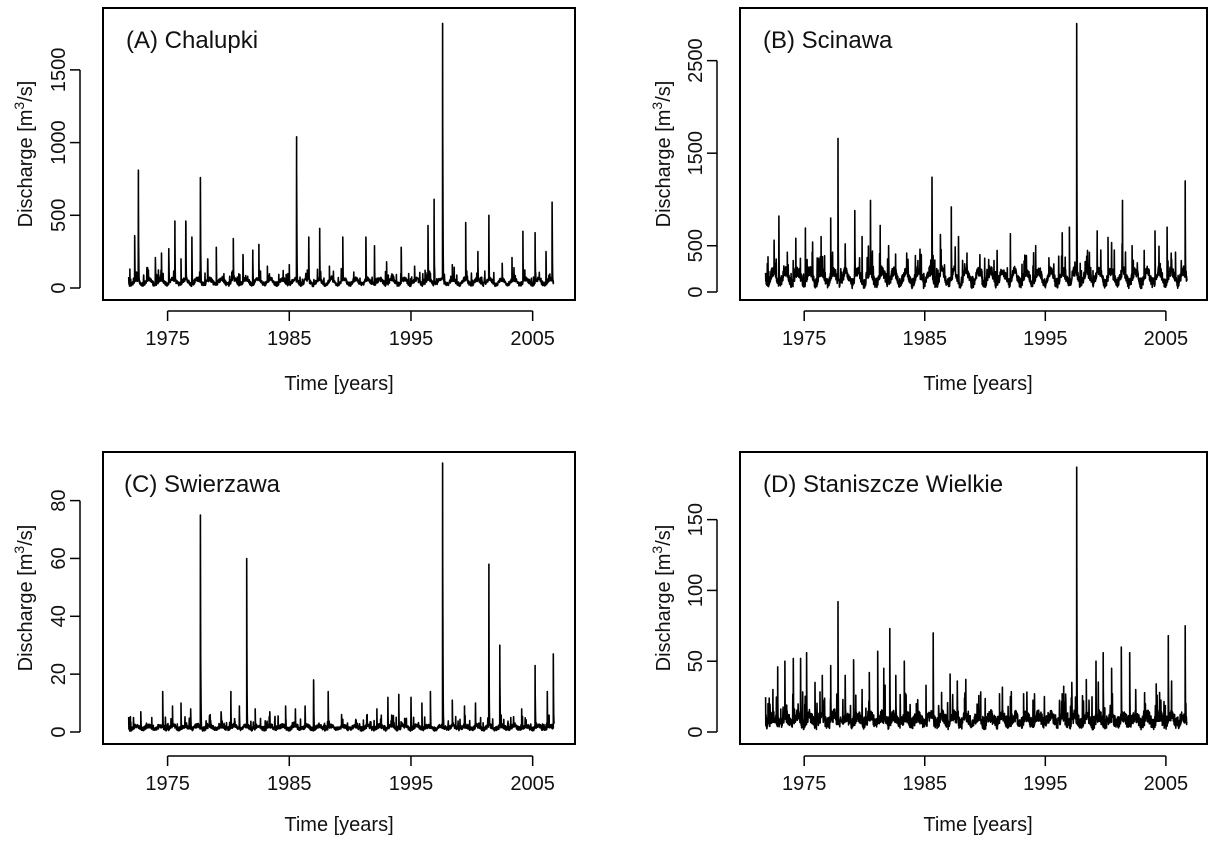  I want to click on y-tick-label: 20, so click(59, 674).